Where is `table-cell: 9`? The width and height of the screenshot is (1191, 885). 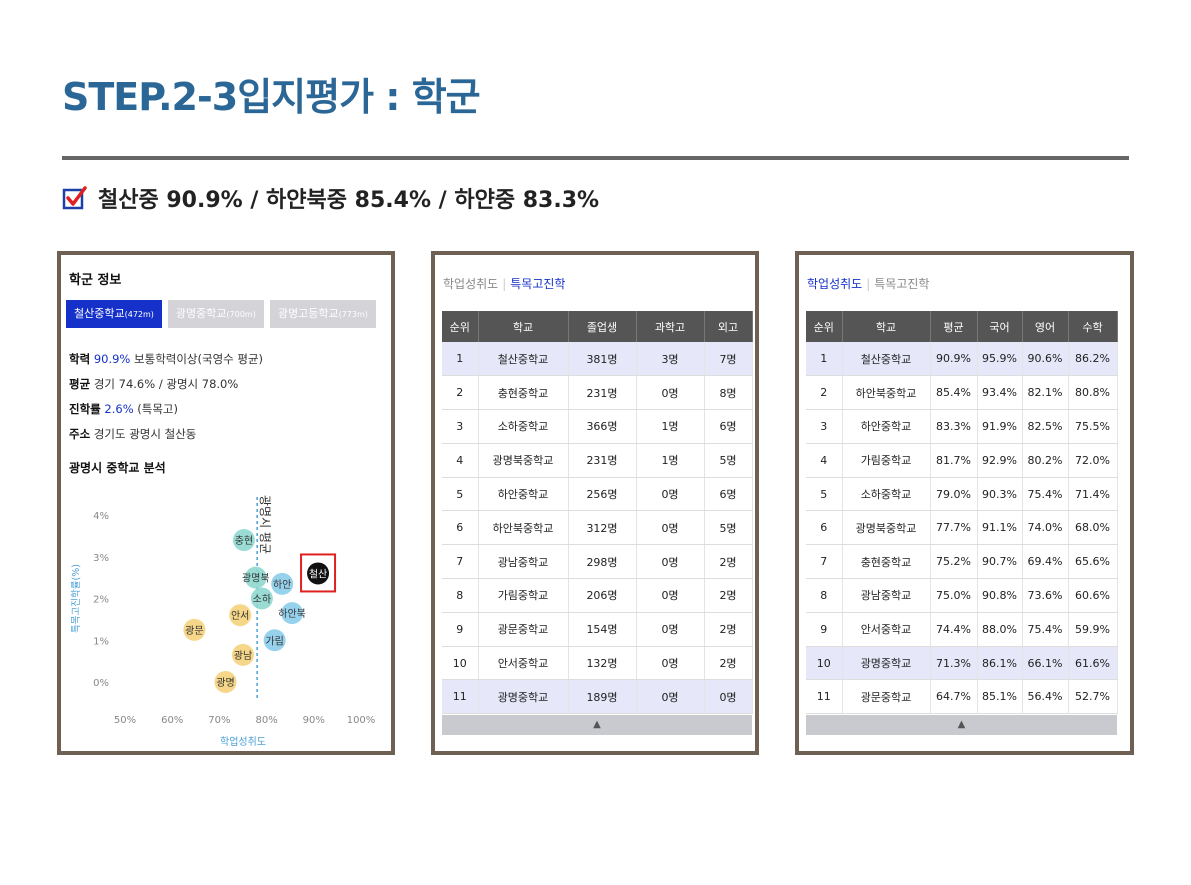
table-cell: 9 is located at coordinates (824, 629).